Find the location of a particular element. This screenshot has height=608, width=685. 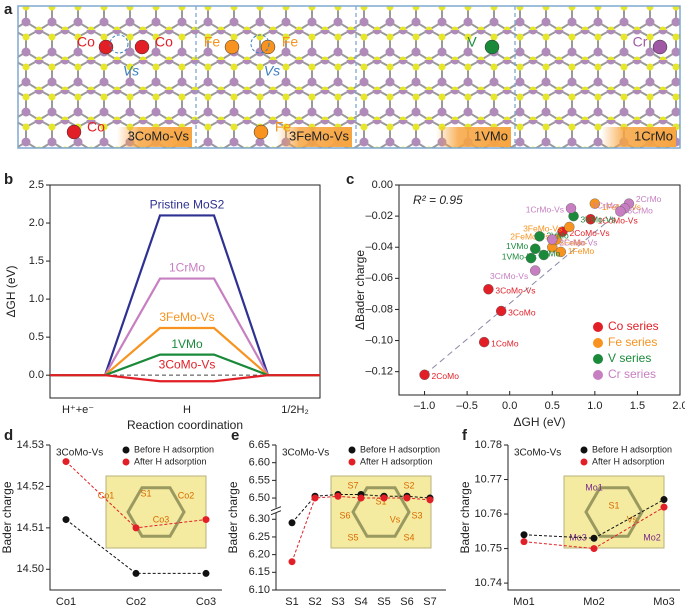

x-tick-label: H is located at coordinates (187, 410).